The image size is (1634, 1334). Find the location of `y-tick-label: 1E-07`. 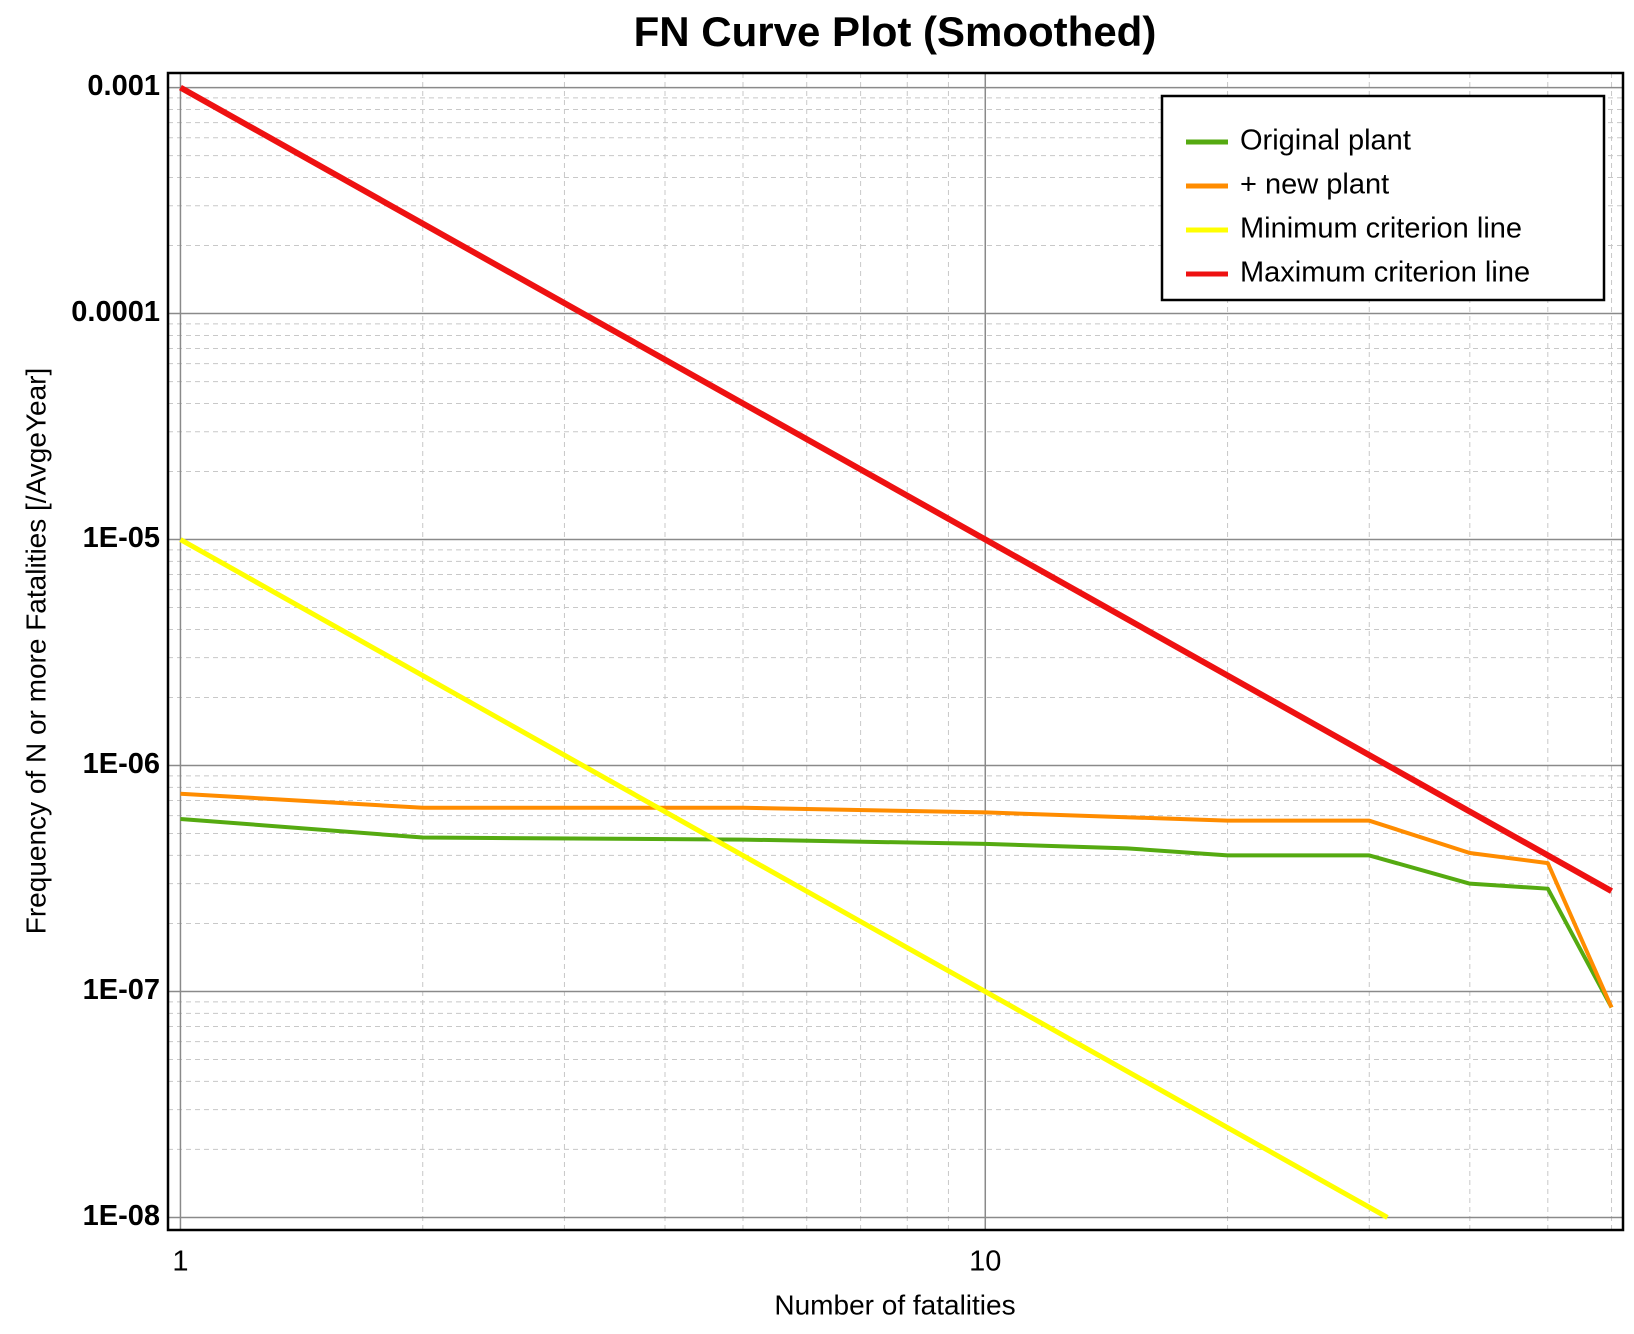

y-tick-label: 1E-07 is located at coordinates (121, 990).